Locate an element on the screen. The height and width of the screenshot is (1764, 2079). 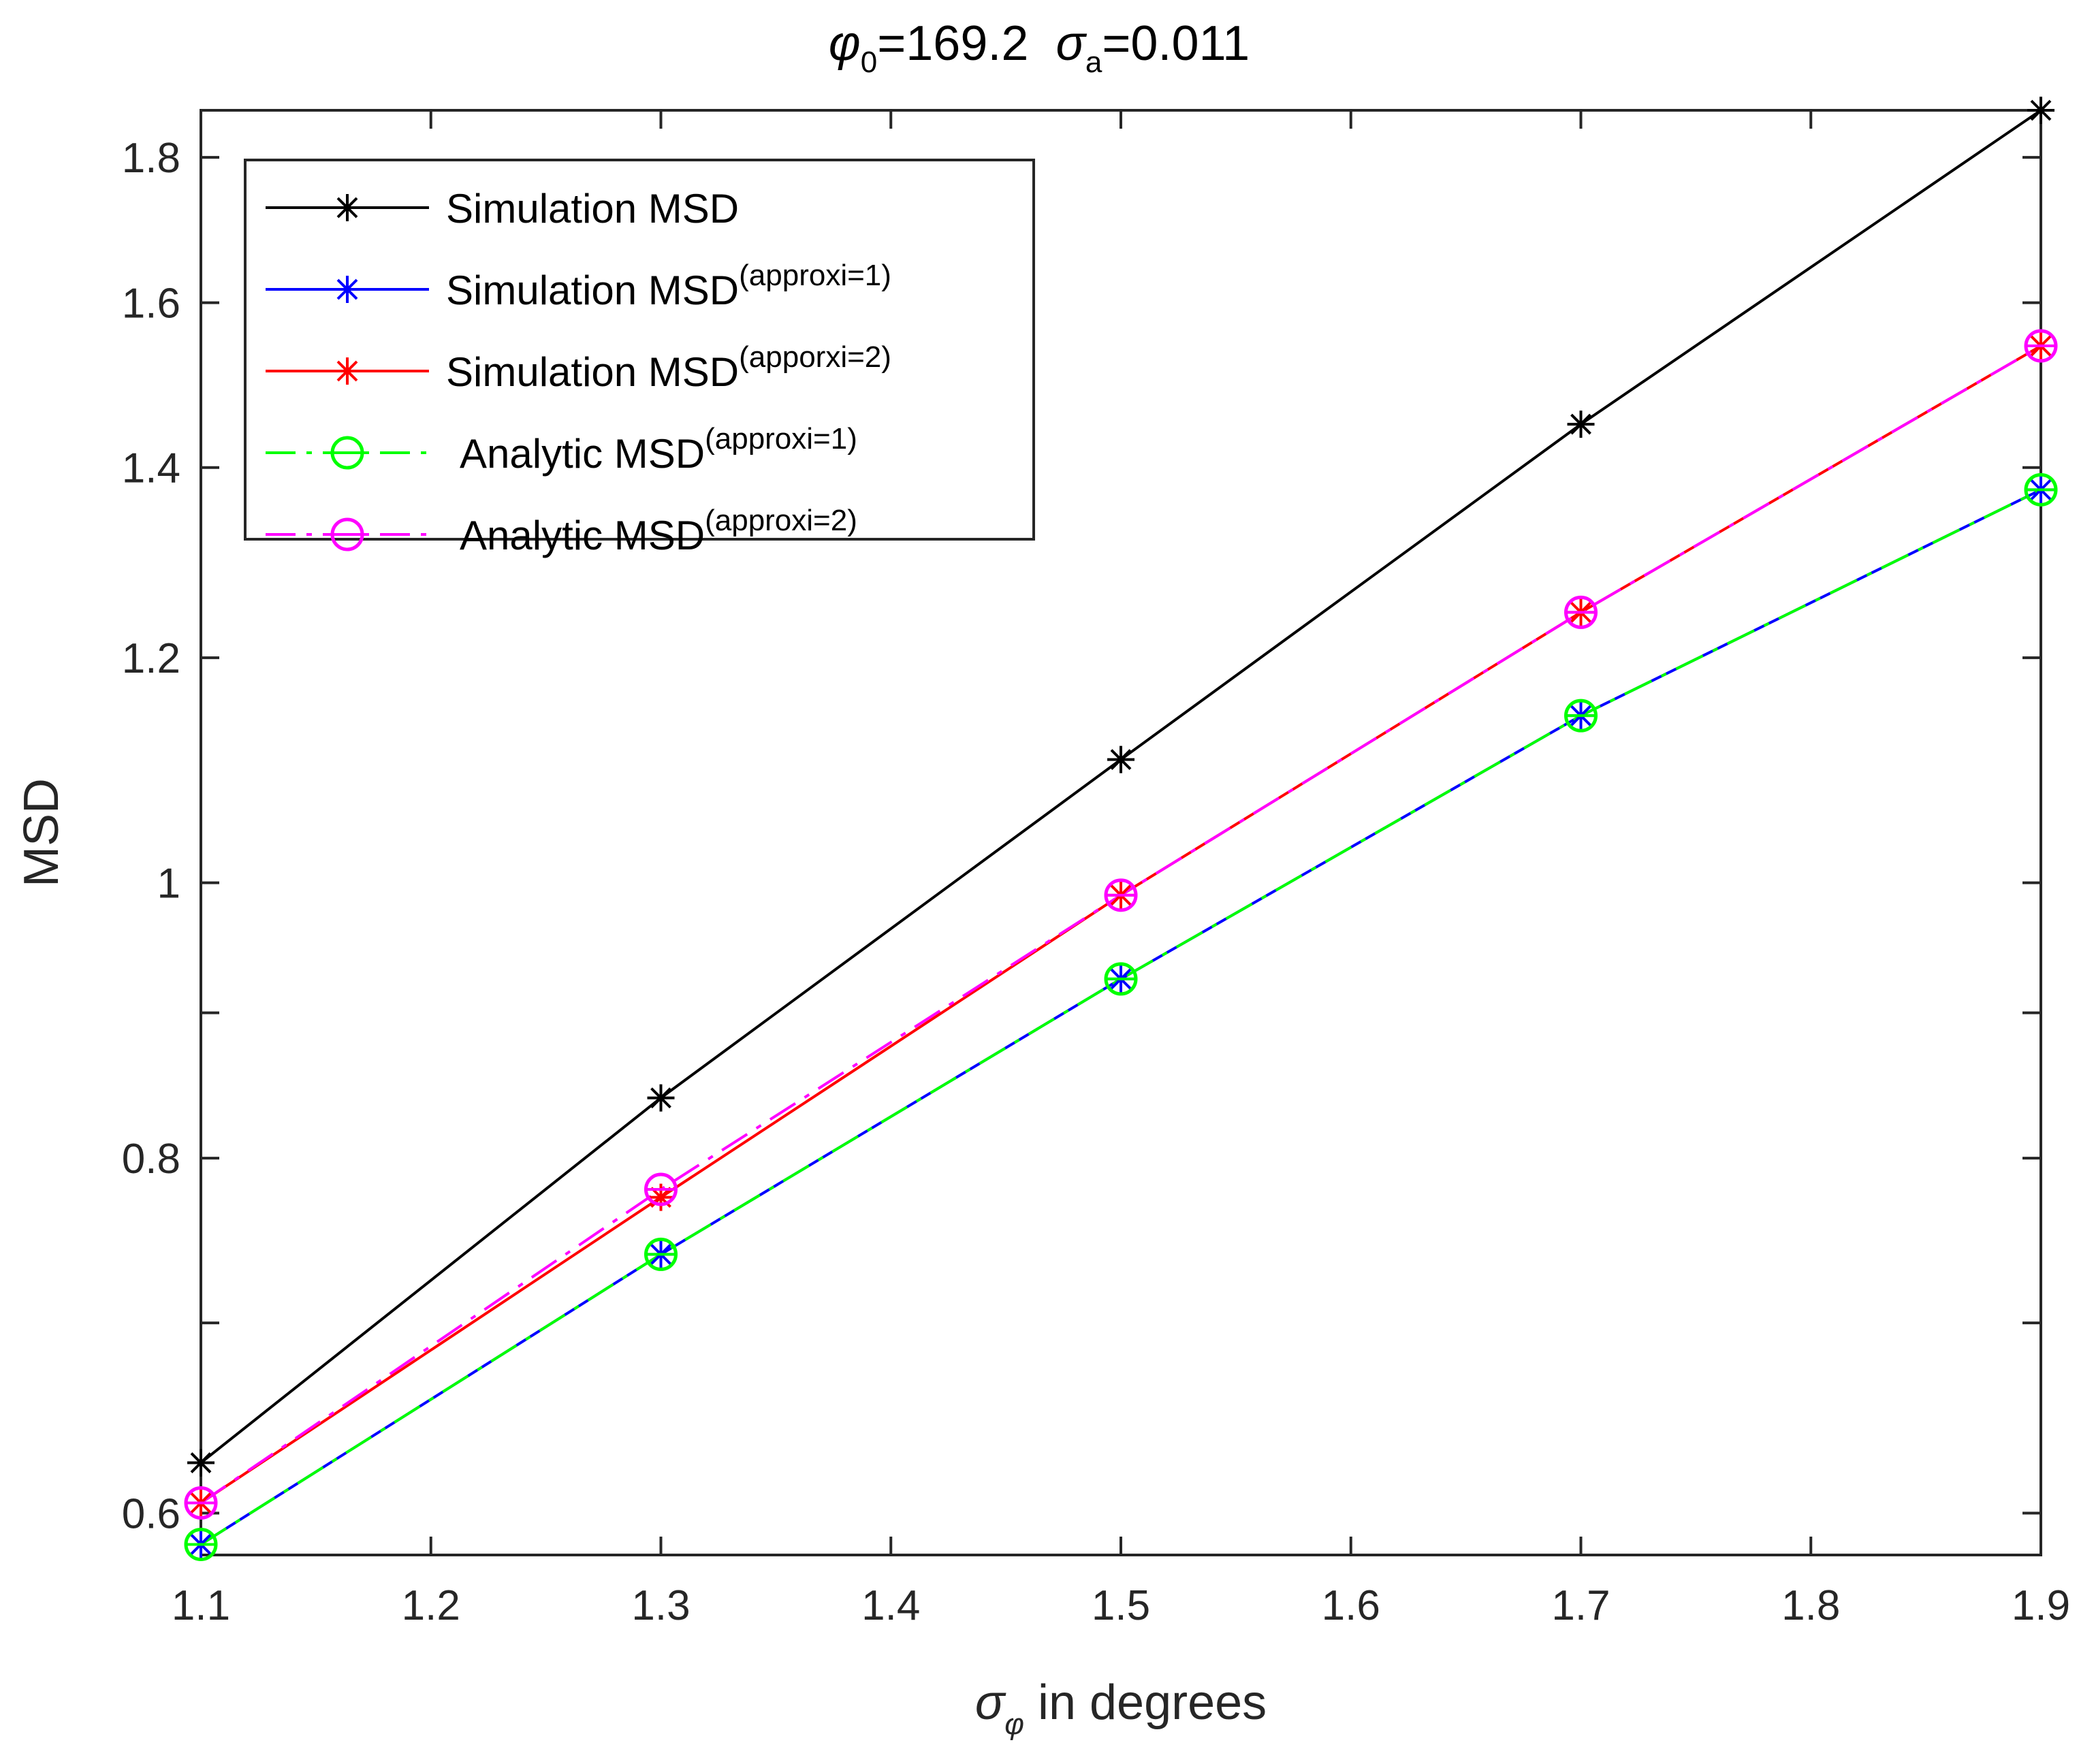
legend-label: Analytic MSD(approxi=1) is located at coordinates (658, 449).